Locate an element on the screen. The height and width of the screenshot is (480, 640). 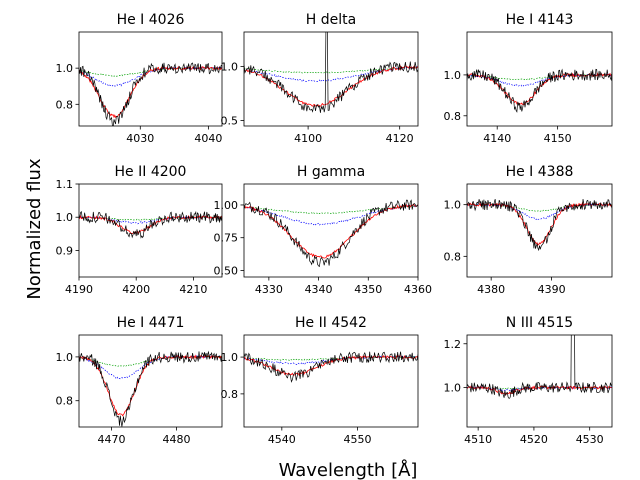
spectrum-panel: He I 4471 4470 4480 0.8 1.0 is located at coordinates (139, 380).